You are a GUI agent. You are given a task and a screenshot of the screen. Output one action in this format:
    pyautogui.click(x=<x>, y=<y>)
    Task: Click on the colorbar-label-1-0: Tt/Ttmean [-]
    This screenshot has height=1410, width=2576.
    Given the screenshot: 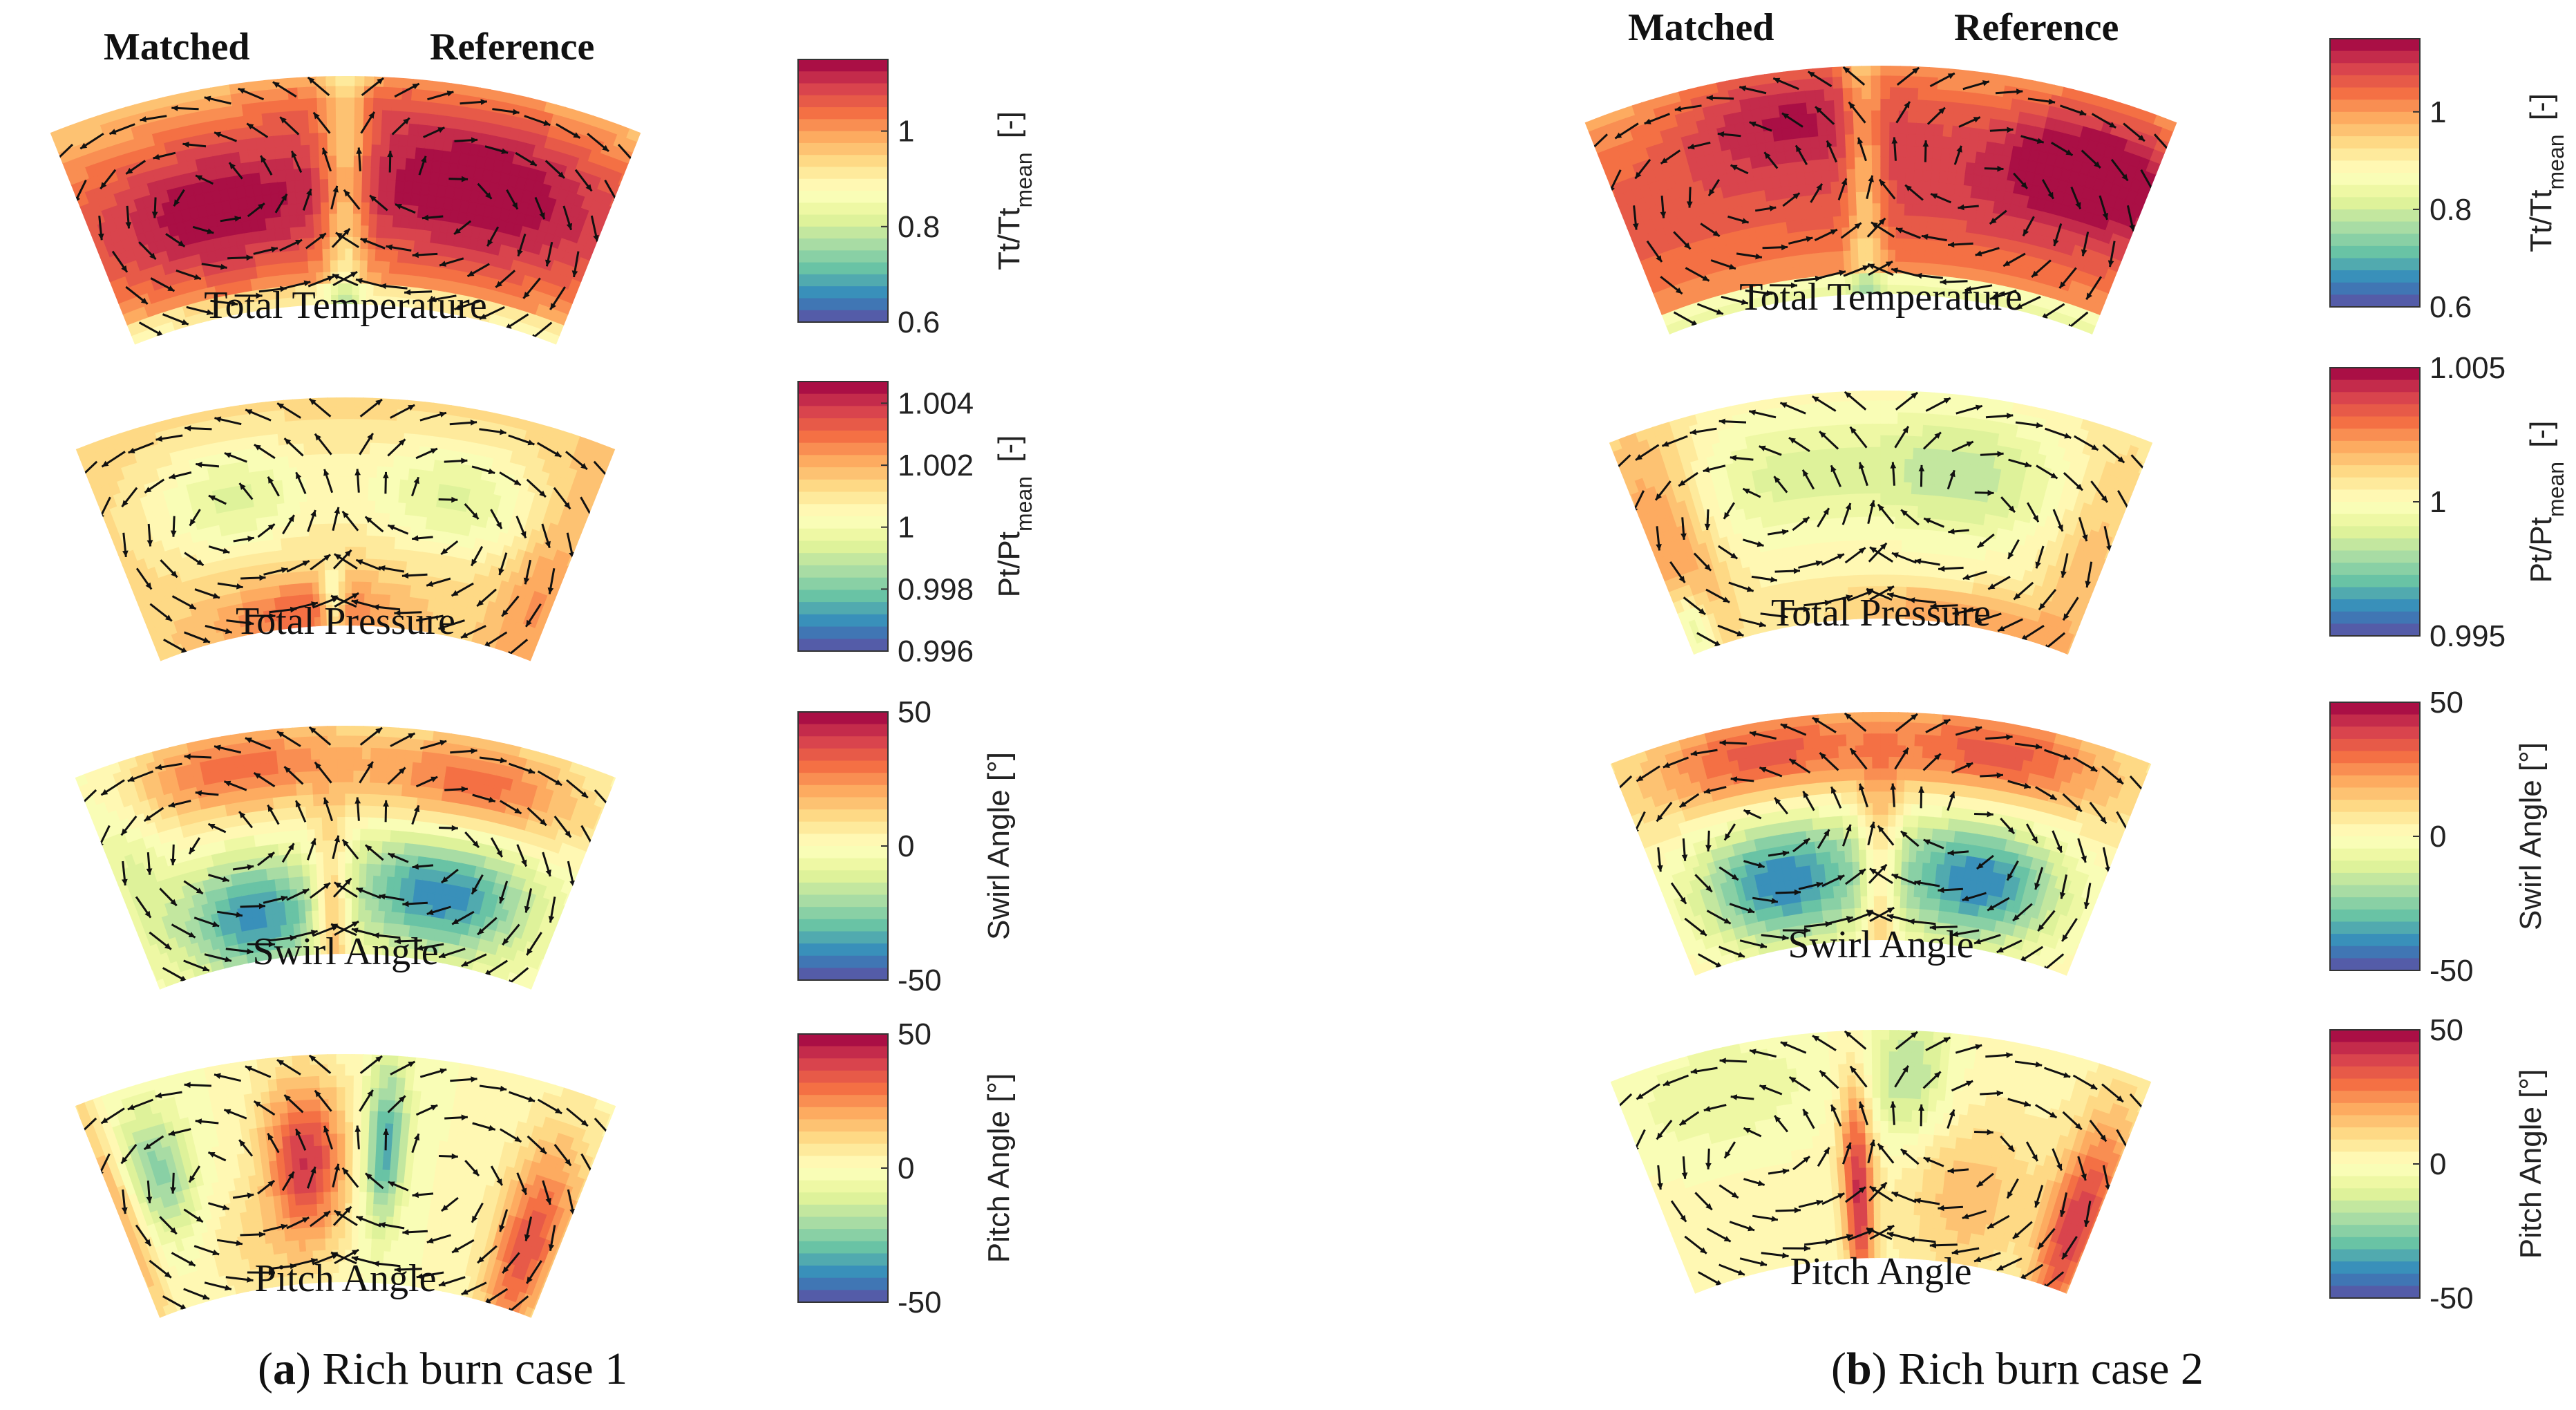 What is the action you would take?
    pyautogui.click(x=2546, y=172)
    